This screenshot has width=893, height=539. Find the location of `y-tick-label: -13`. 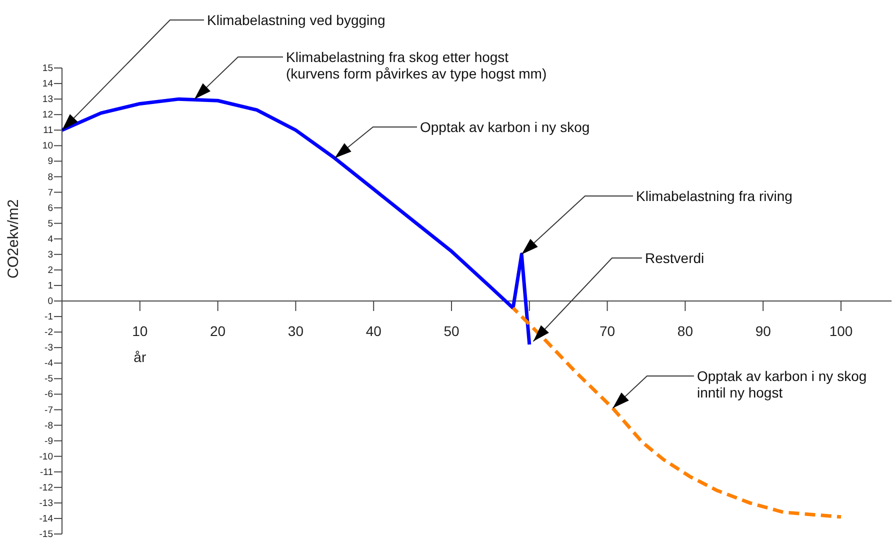

y-tick-label: -13 is located at coordinates (46, 503).